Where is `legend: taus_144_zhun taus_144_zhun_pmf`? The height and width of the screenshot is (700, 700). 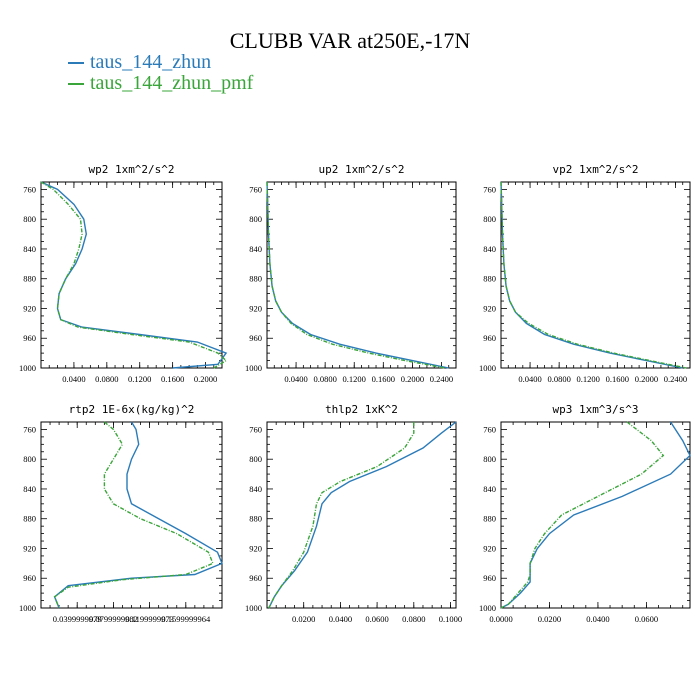
legend: taus_144_zhun taus_144_zhun_pmf is located at coordinates (160, 73).